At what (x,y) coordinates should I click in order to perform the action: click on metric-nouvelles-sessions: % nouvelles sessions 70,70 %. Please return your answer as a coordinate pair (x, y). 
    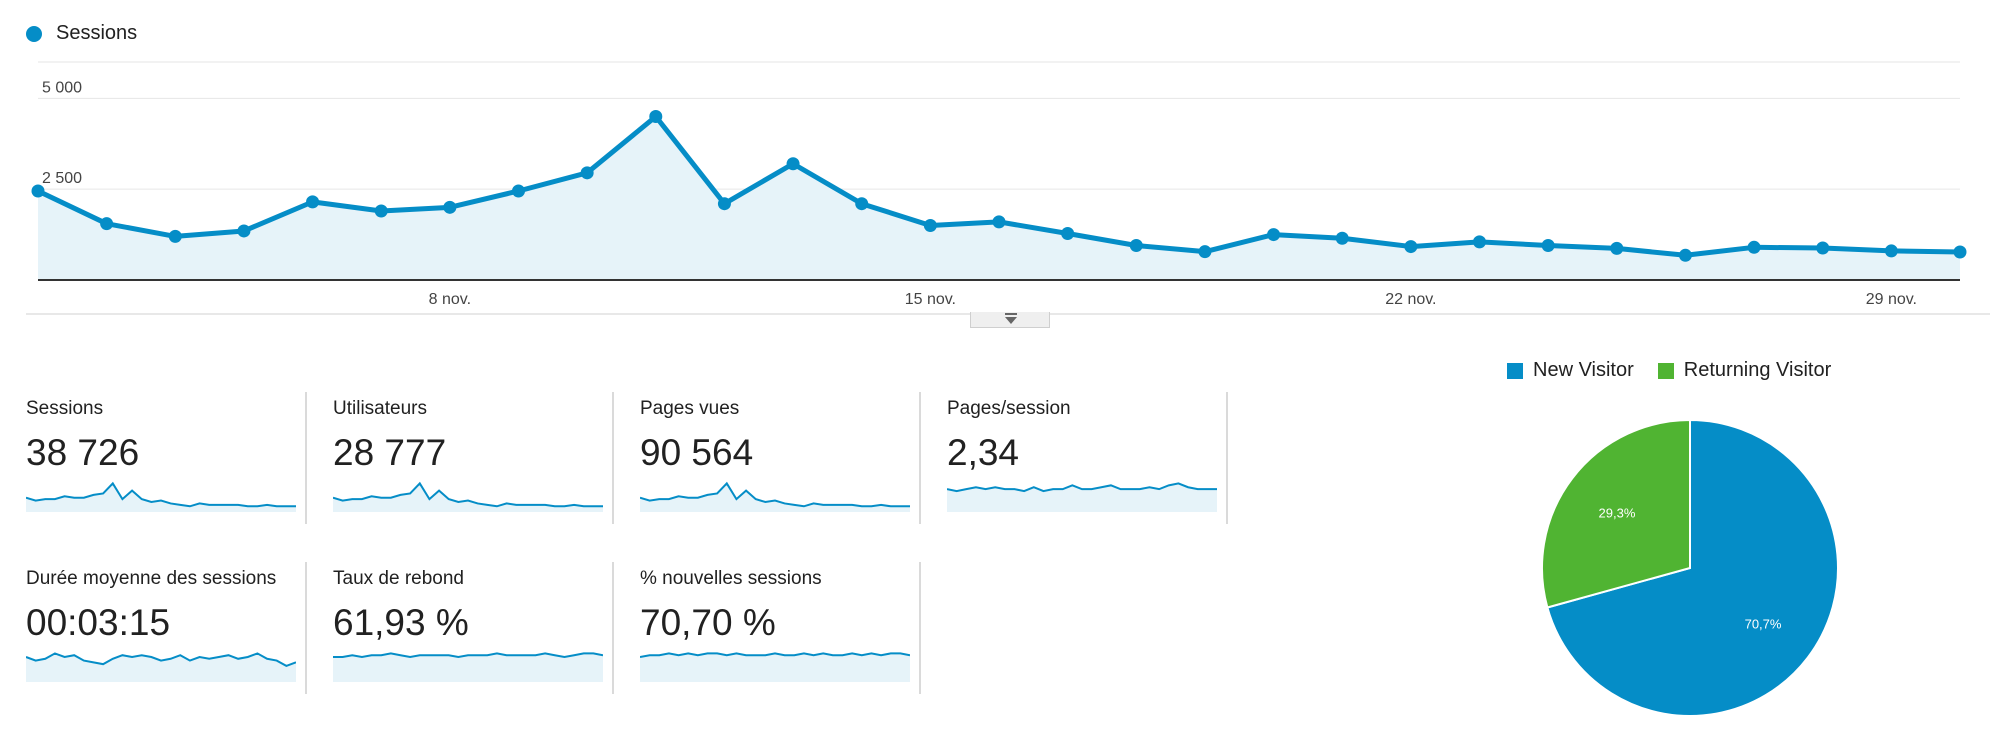
    Looking at the image, I should click on (767, 628).